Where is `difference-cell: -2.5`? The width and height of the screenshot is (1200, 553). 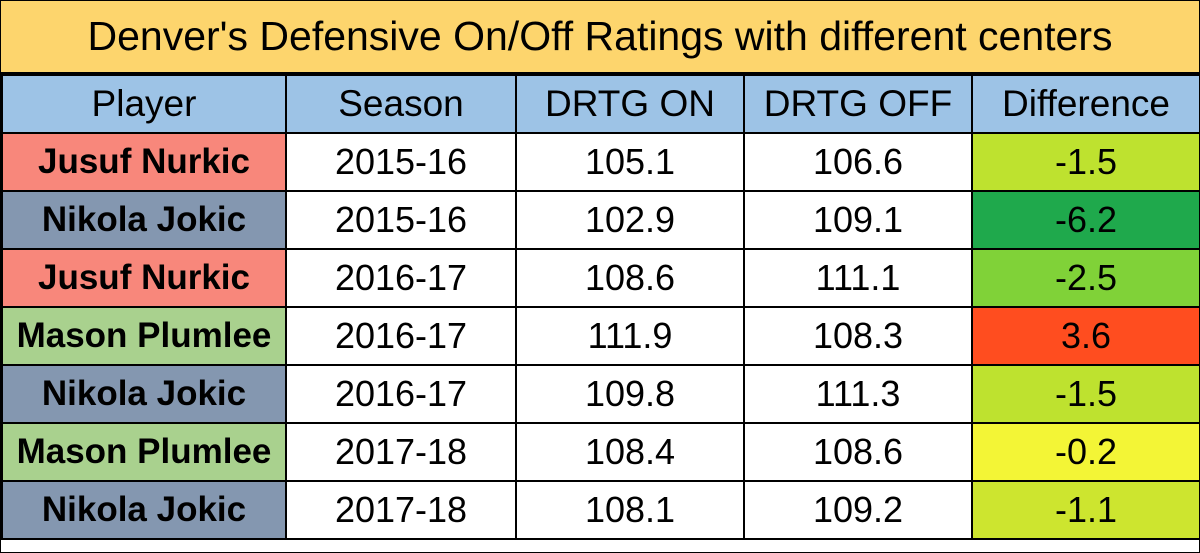
difference-cell: -2.5 is located at coordinates (1085, 278).